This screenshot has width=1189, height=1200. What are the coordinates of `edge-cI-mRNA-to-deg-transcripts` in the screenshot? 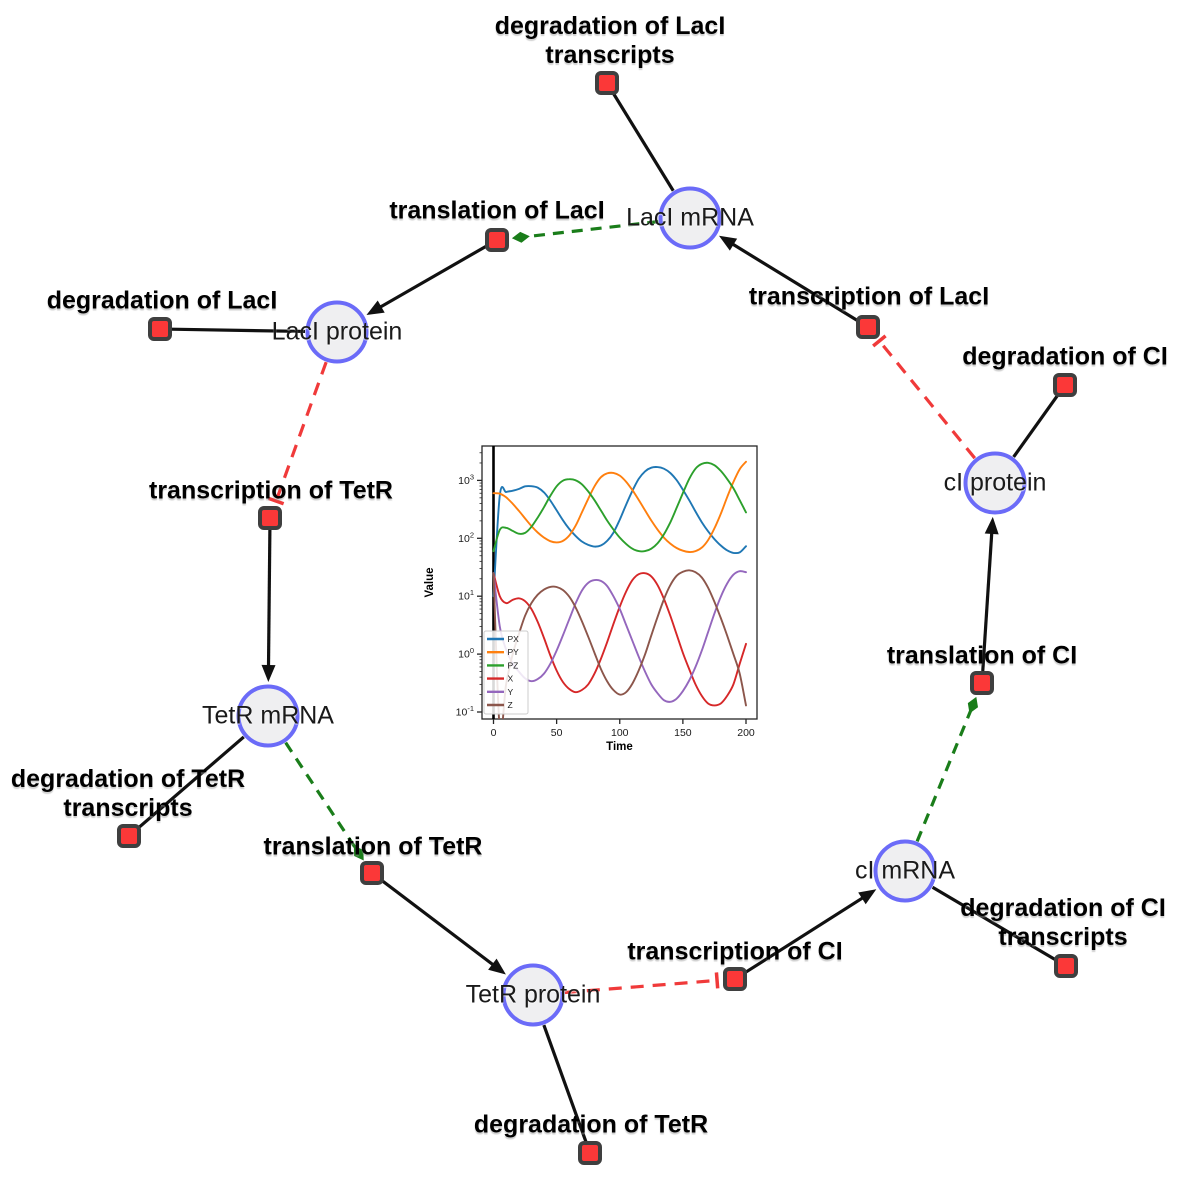 It's located at (994, 923).